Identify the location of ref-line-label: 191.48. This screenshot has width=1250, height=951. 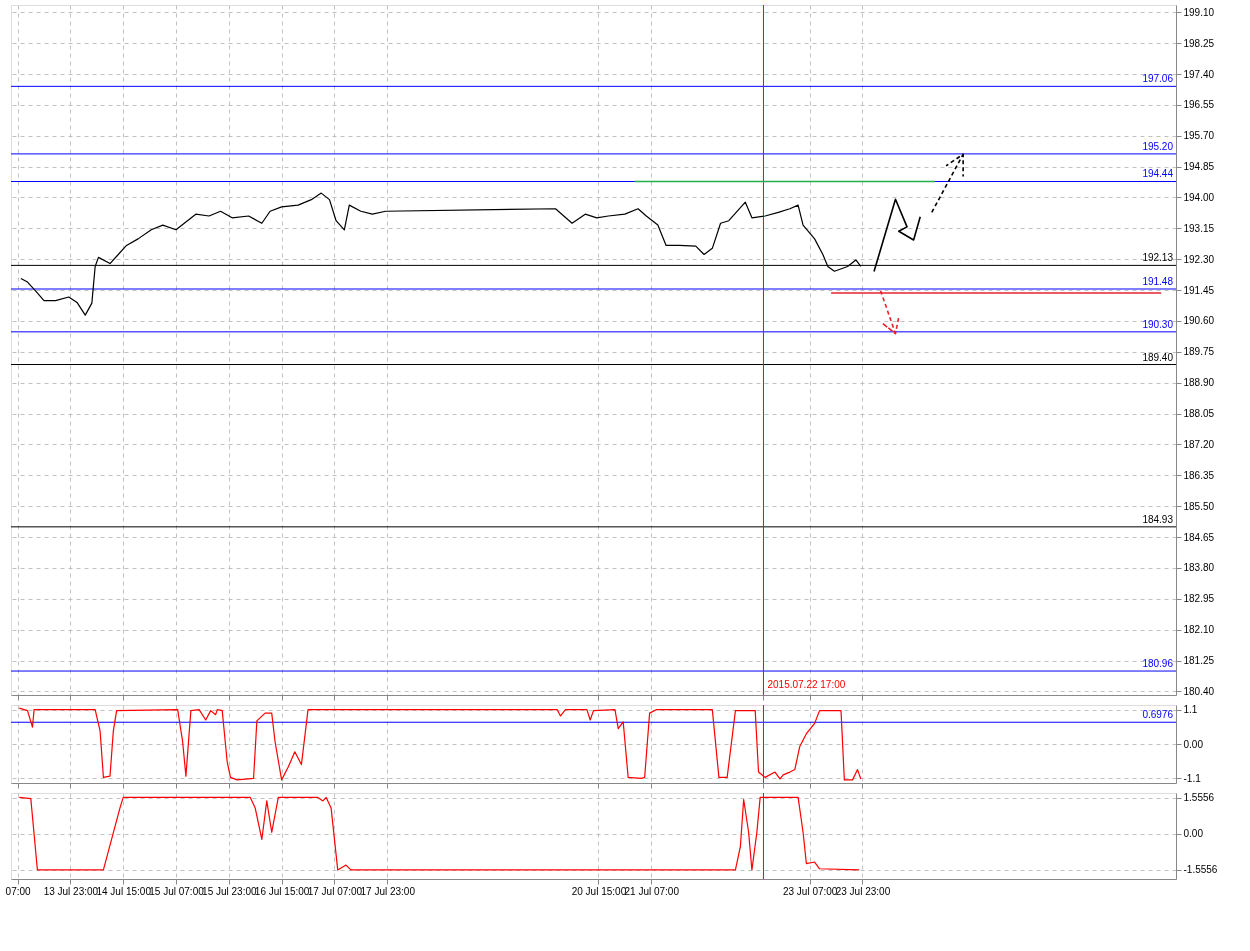
(1158, 281).